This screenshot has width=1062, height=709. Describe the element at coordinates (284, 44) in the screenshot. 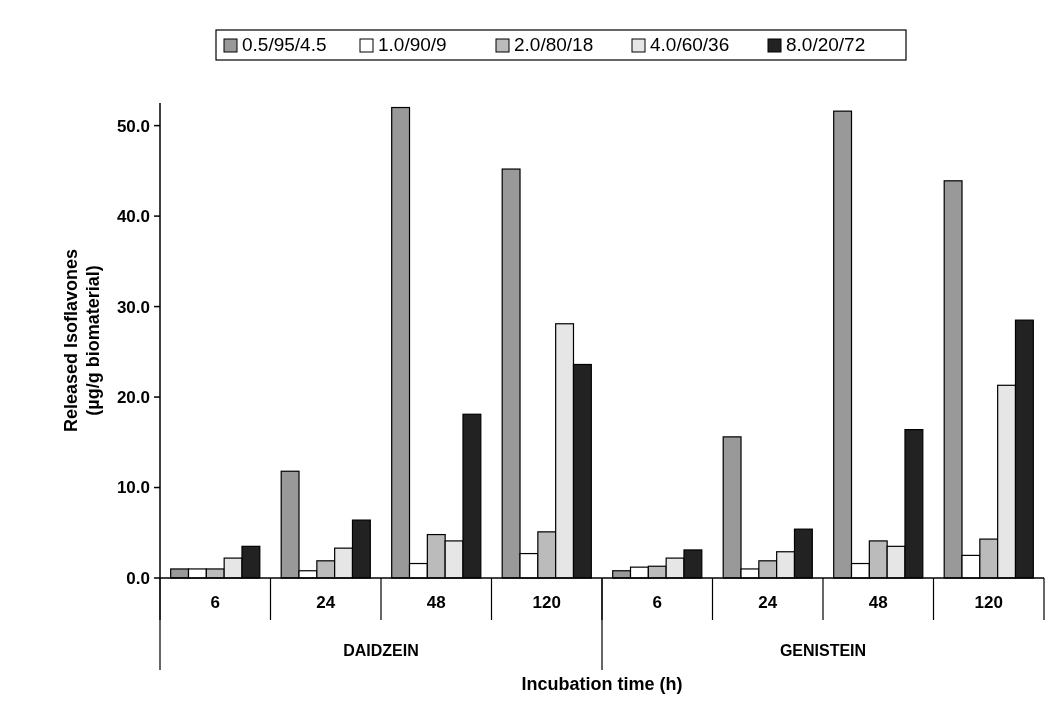

I see `legend-label: 0.5/95/4.5` at that location.